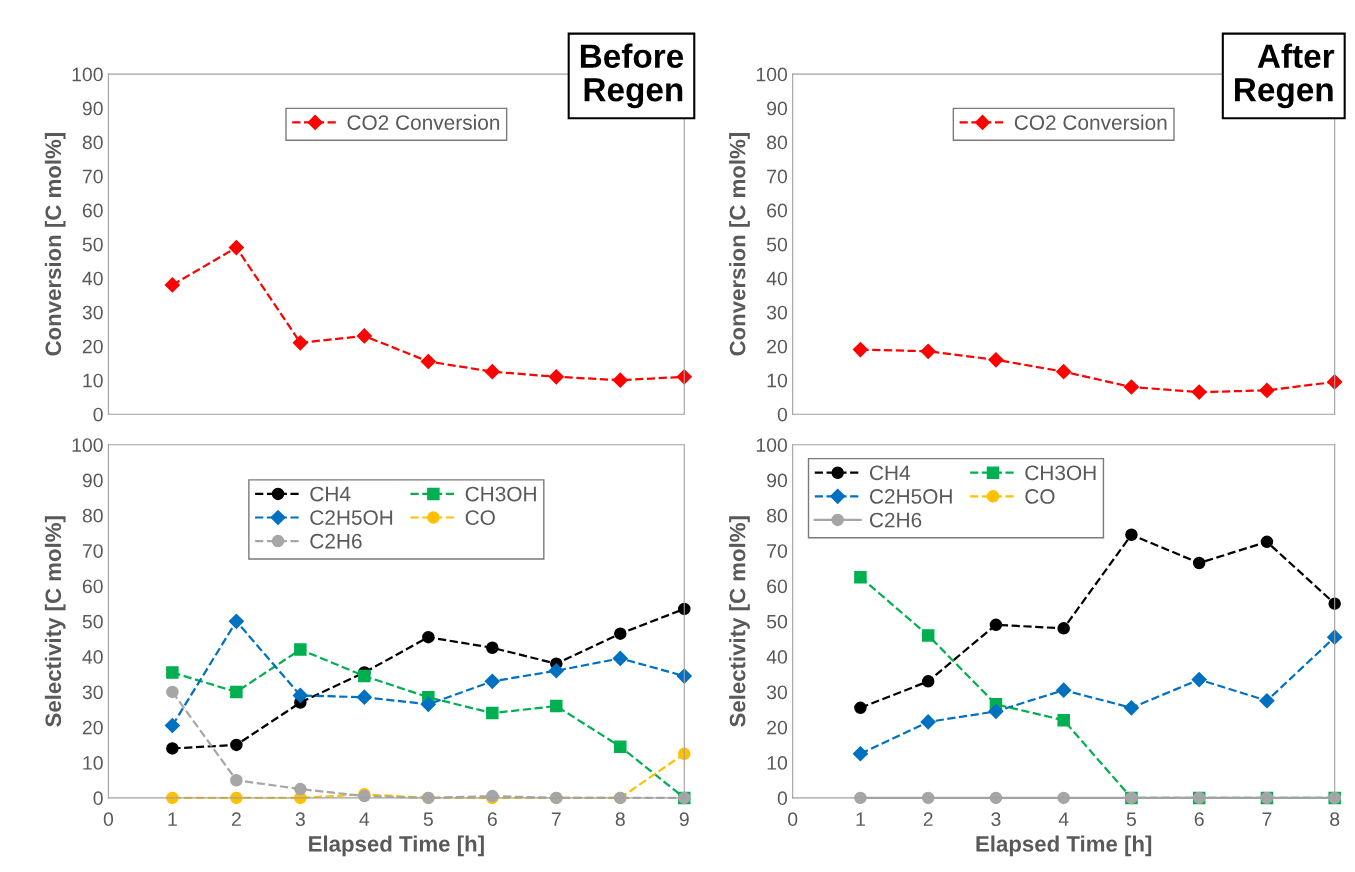 Image resolution: width=1355 pixels, height=872 pixels. I want to click on annotation: After Regen, so click(1285, 76).